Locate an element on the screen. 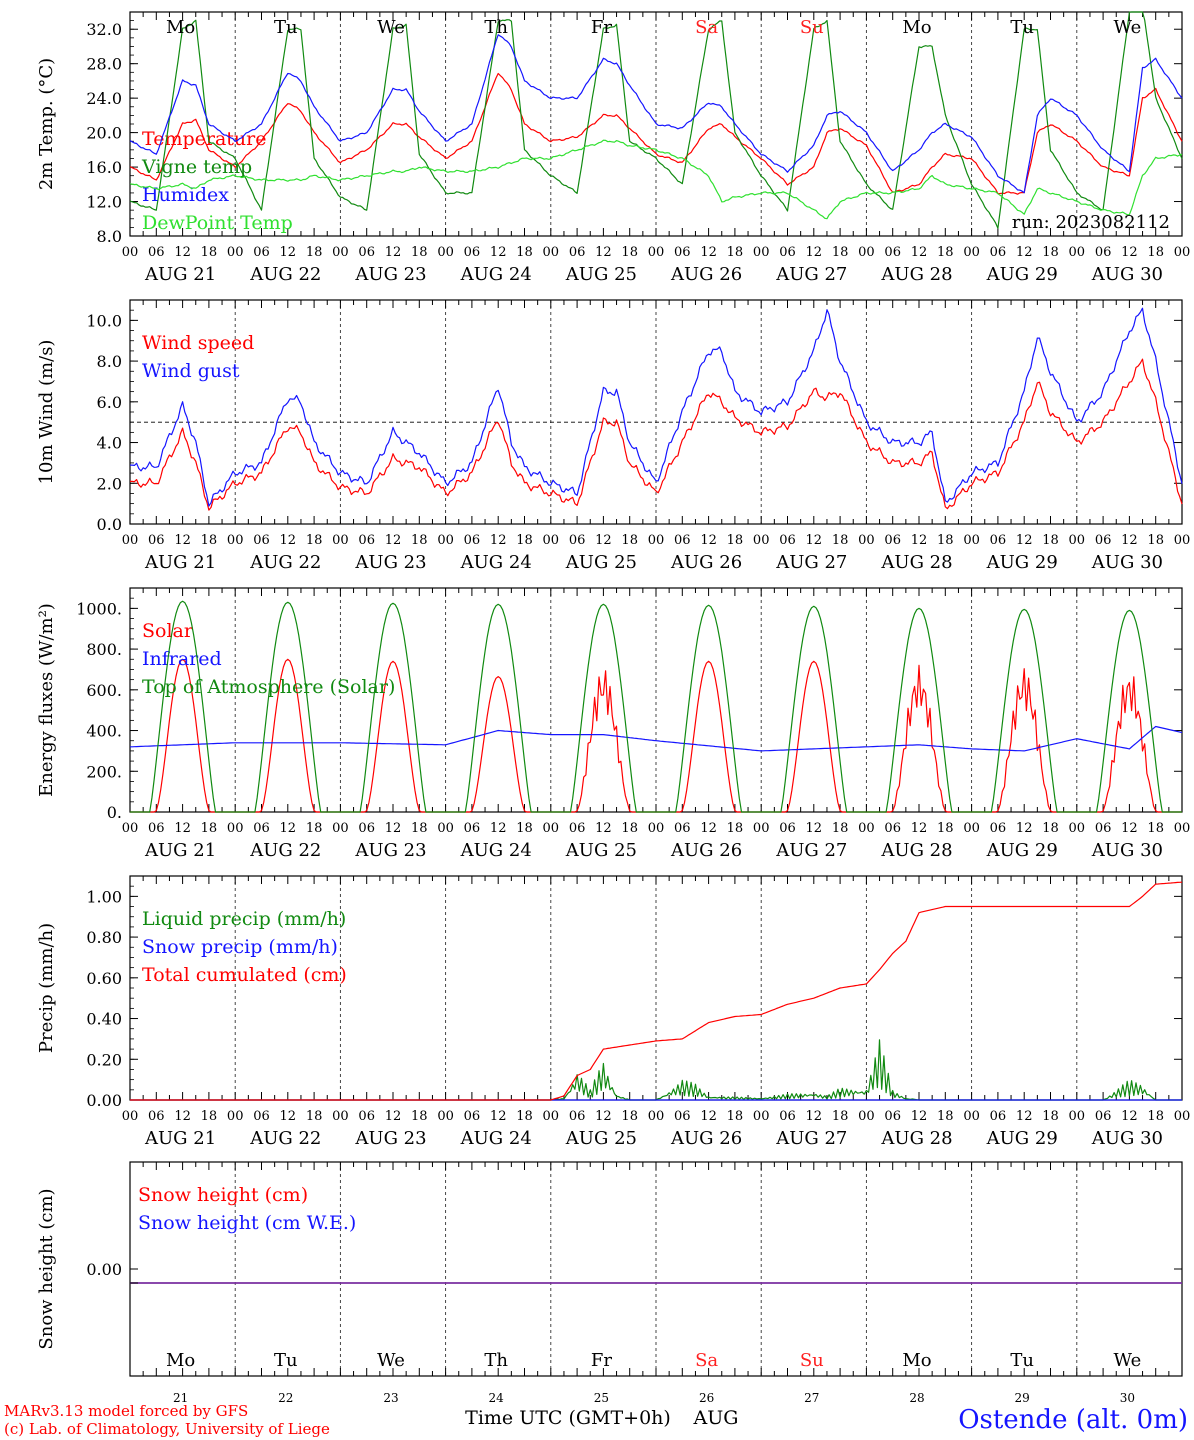 The width and height of the screenshot is (1194, 1440). y-tick-label: 16.0 is located at coordinates (104, 167).